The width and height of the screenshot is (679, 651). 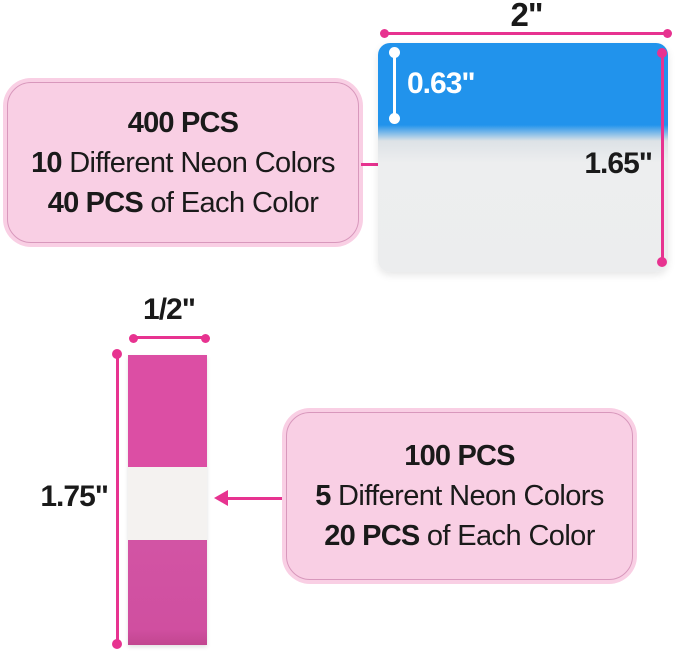 I want to click on note-tab-height-label: 0.63", so click(x=441, y=83).